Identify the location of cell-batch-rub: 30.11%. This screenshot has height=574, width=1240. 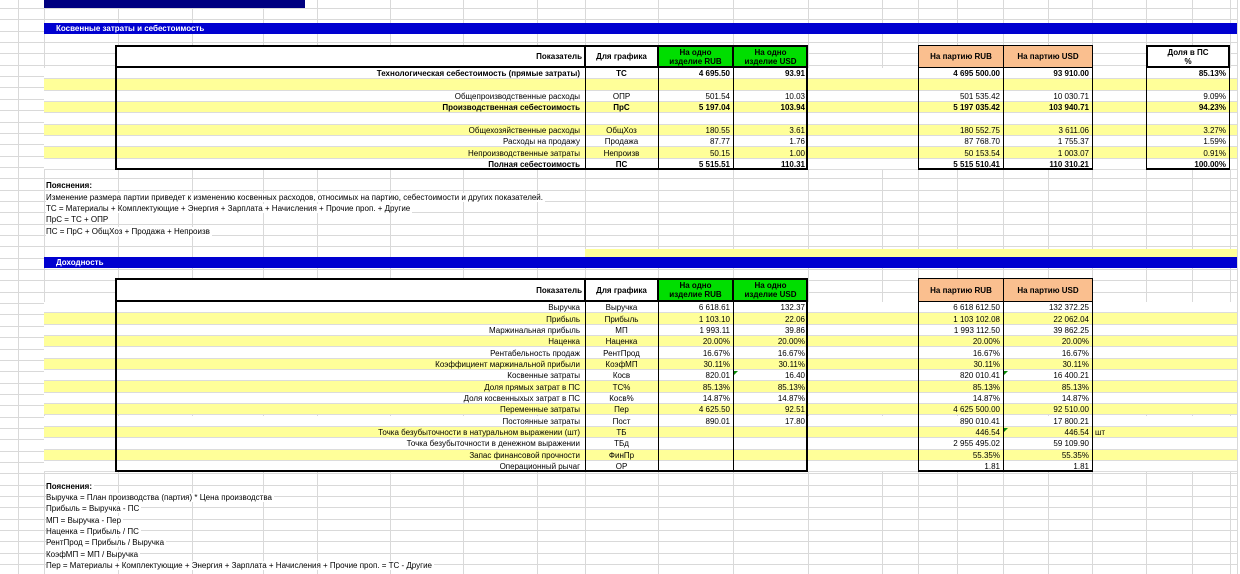
(986, 364).